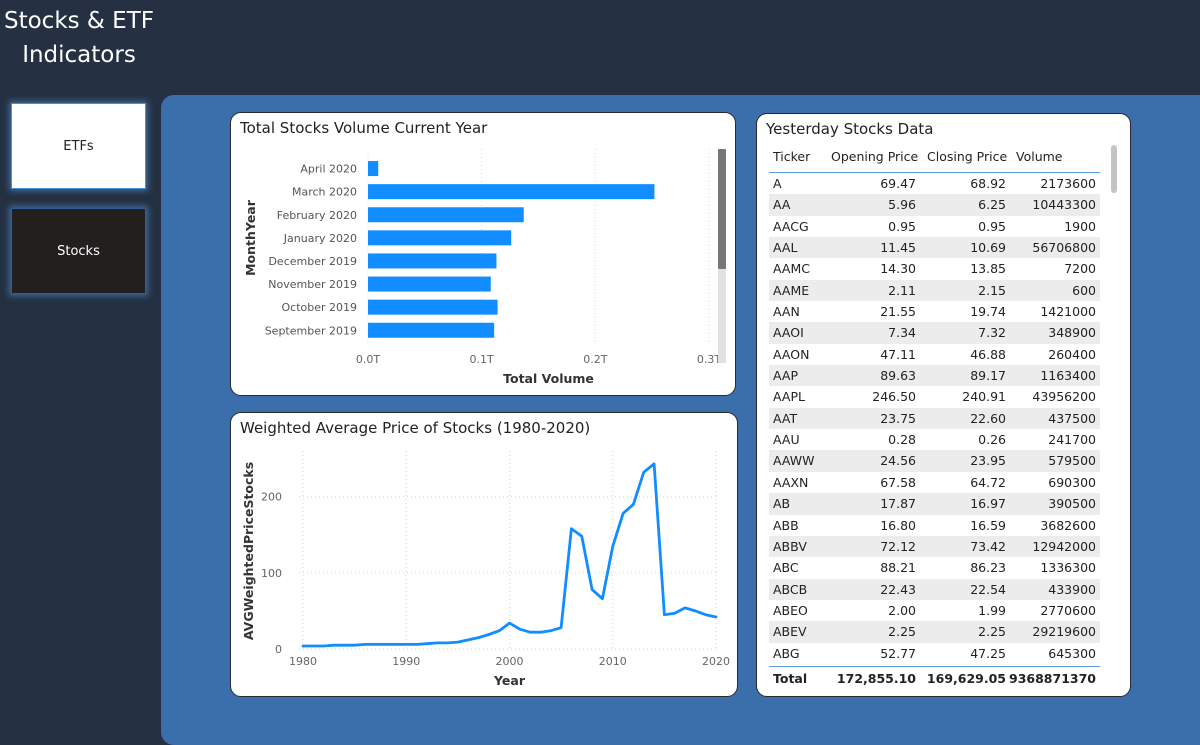  I want to click on cell-ticker: AAME, so click(791, 290).